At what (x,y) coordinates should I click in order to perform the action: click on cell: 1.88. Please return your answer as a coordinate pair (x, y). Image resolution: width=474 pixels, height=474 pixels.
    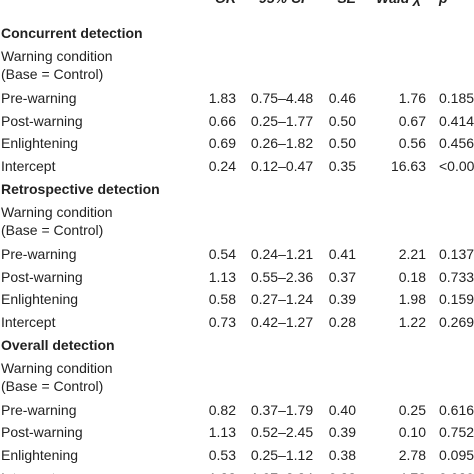
    Looking at the image, I should click on (222, 471).